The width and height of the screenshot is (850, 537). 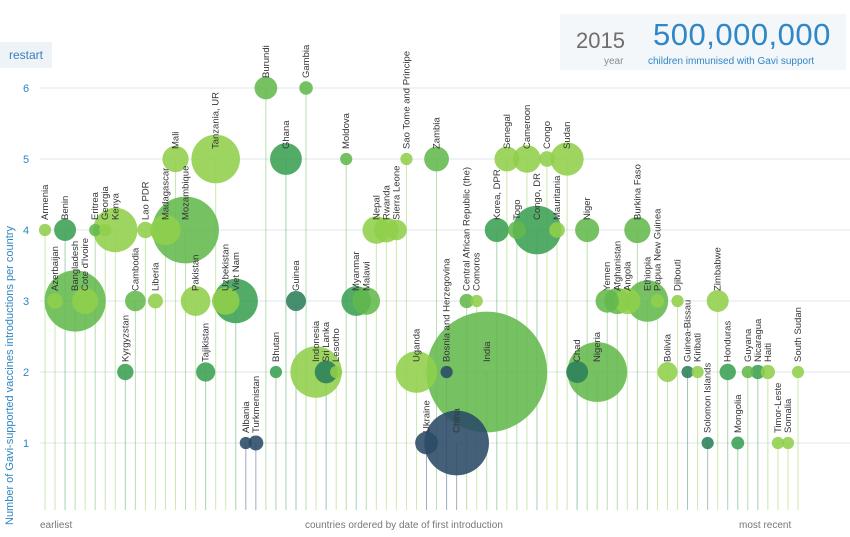 I want to click on country-label-67: Zimbabwe, so click(x=718, y=269).